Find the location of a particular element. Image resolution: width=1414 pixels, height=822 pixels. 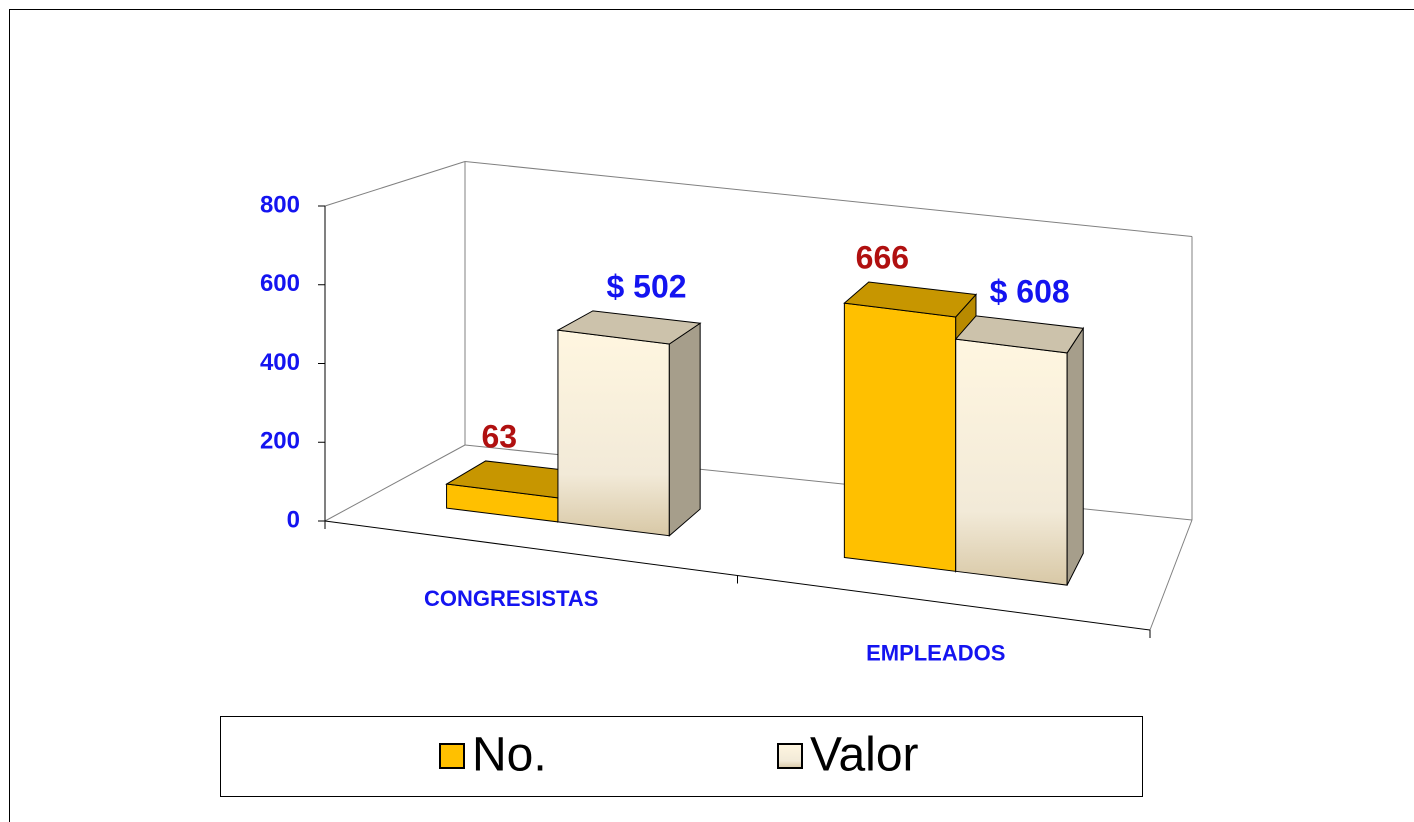

value-label: $ 608 is located at coordinates (1030, 292).